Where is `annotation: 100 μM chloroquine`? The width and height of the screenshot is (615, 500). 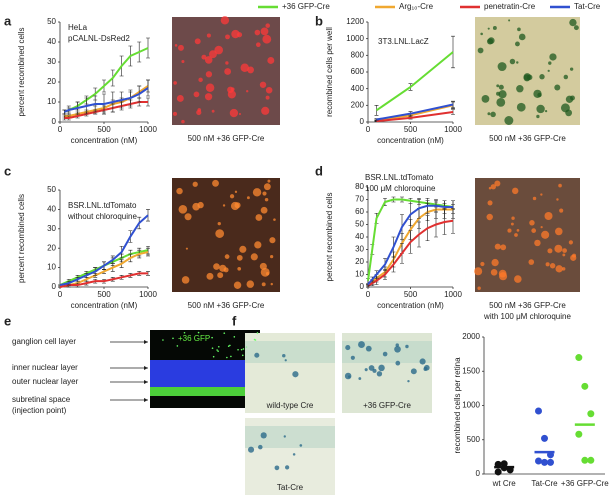 annotation: 100 μM chloroquine is located at coordinates (400, 188).